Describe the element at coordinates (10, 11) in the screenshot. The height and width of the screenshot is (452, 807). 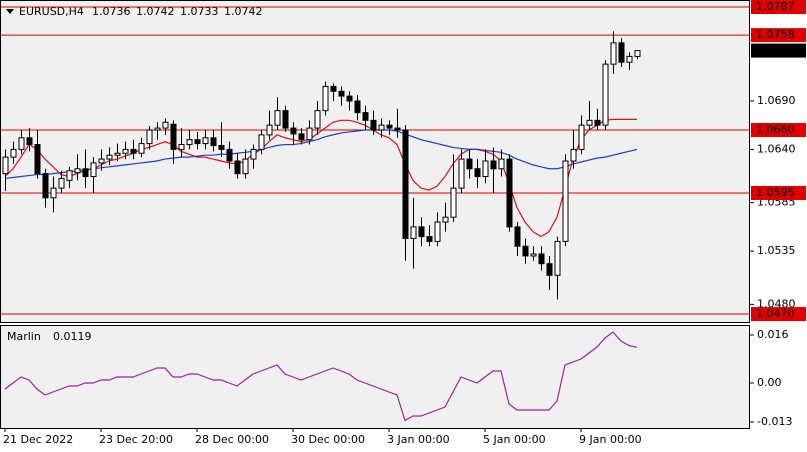
I see `menu-triangle` at that location.